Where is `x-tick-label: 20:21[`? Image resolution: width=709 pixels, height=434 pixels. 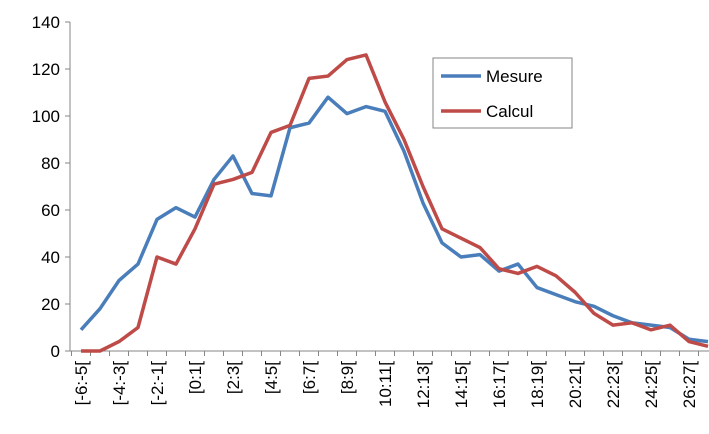 x-tick-label: 20:21[ is located at coordinates (575, 385).